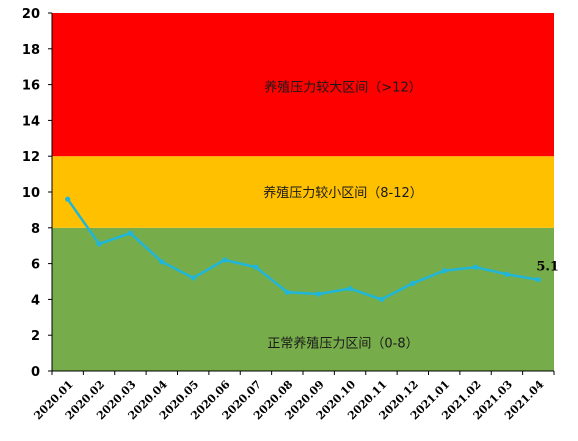 This screenshot has width=578, height=441. Describe the element at coordinates (35, 300) in the screenshot. I see `y-tick-label: 4` at that location.